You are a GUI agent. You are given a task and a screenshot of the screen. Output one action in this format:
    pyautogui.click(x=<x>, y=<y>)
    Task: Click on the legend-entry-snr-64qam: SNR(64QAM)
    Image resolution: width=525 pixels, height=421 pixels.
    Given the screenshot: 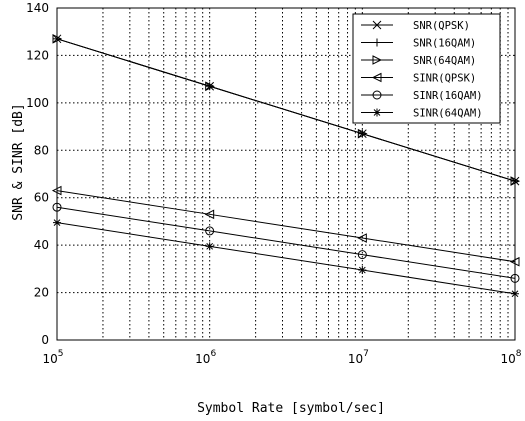 What is the action you would take?
    pyautogui.click(x=418, y=61)
    